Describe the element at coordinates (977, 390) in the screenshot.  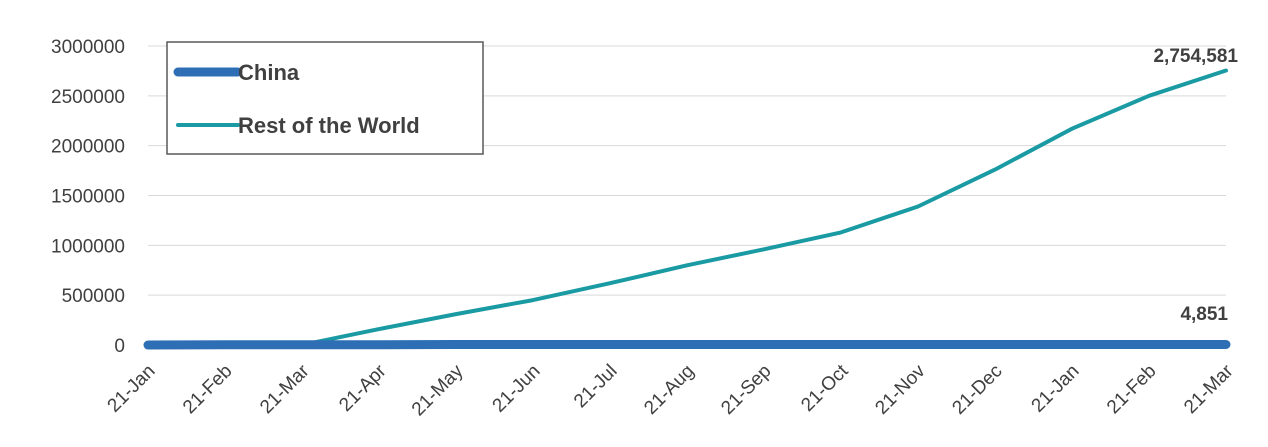
I see `x-tick-label: 21-Dec` at that location.